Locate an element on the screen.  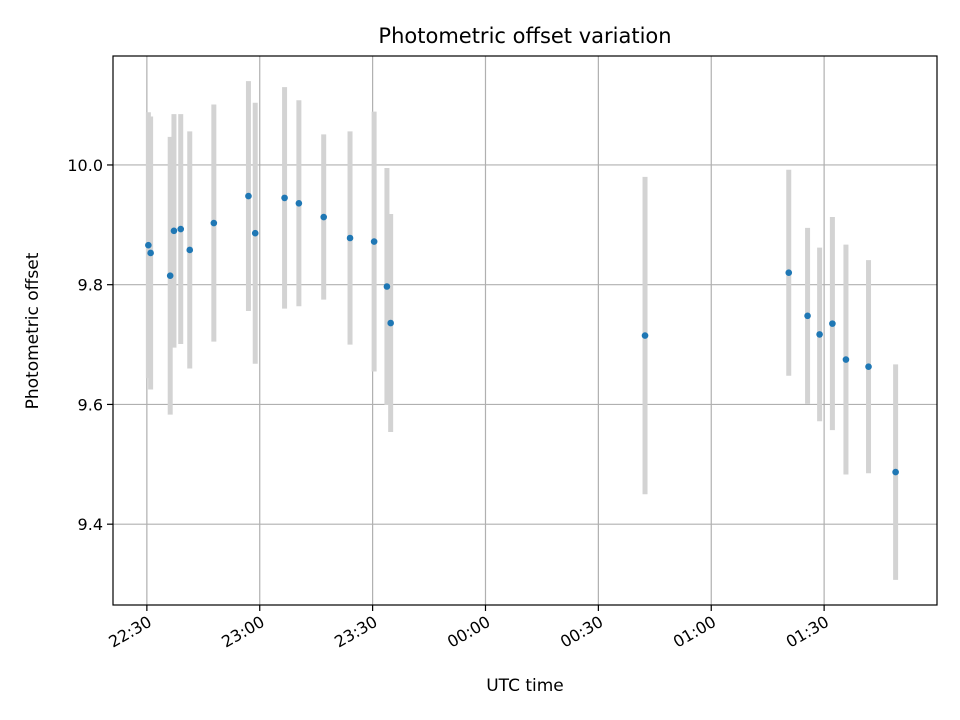
y-tick-label: 10.0 is located at coordinates (85, 165).